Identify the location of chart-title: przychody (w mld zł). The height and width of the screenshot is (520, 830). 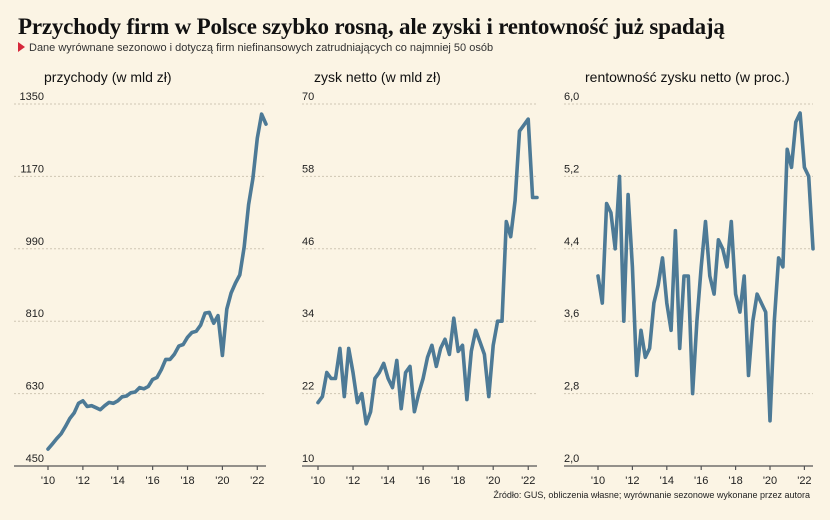
(108, 77).